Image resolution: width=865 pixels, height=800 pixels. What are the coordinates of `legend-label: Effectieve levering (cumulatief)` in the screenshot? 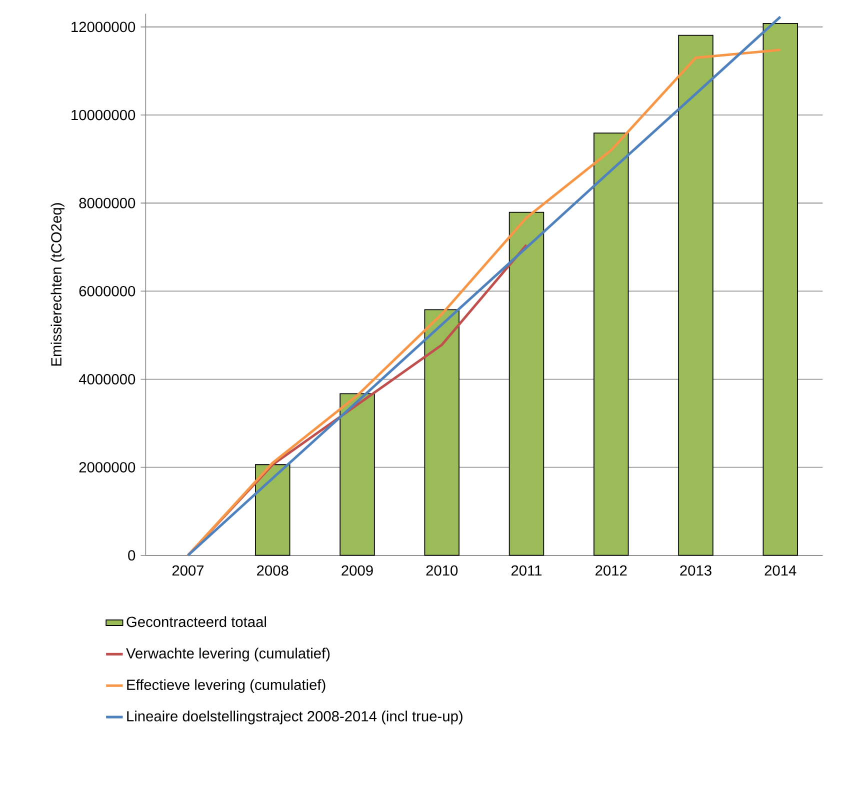 It's located at (226, 686).